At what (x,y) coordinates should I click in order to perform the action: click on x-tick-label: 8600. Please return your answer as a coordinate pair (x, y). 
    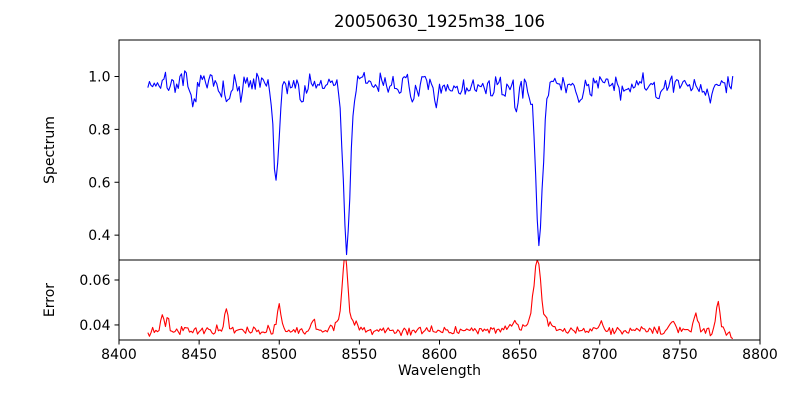
    Looking at the image, I should click on (440, 355).